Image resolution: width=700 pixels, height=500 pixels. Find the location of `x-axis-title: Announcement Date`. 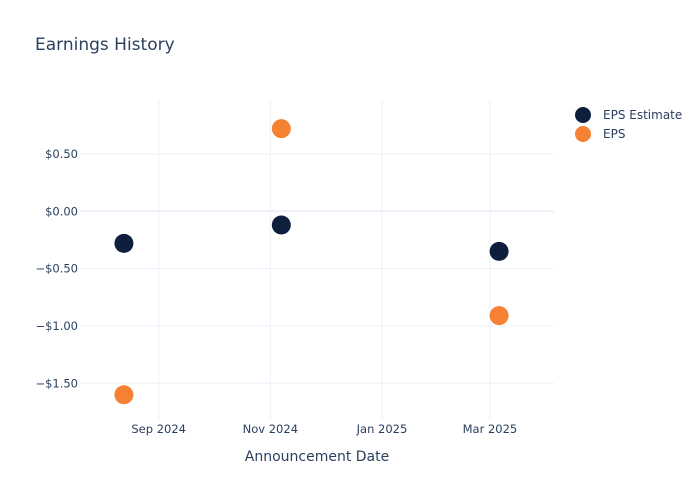

x-axis-title: Announcement Date is located at coordinates (317, 457).